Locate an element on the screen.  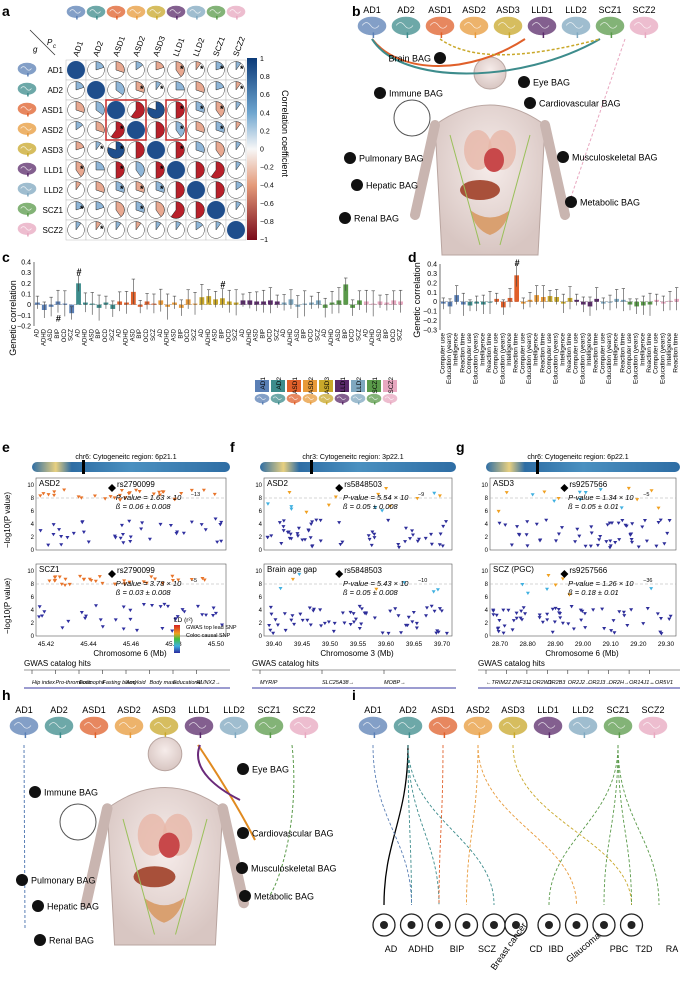
ld-colorbar is located at coordinates (177, 639).